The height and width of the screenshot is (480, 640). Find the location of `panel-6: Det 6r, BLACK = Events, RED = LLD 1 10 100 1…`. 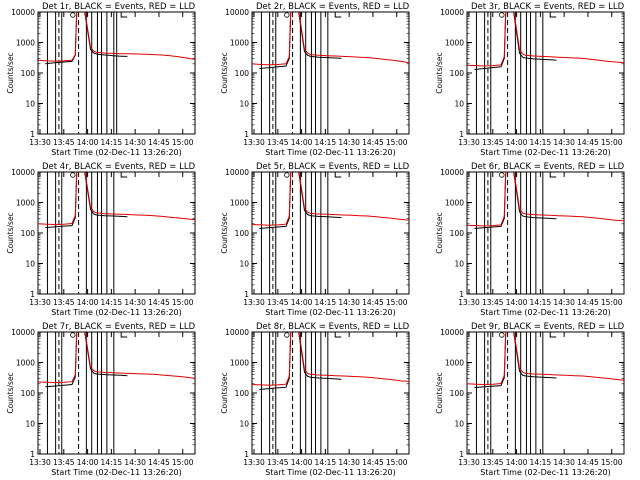

panel-6: Det 6r, BLACK = Events, RED = LLD 1 10 100 1… is located at coordinates (530, 239).